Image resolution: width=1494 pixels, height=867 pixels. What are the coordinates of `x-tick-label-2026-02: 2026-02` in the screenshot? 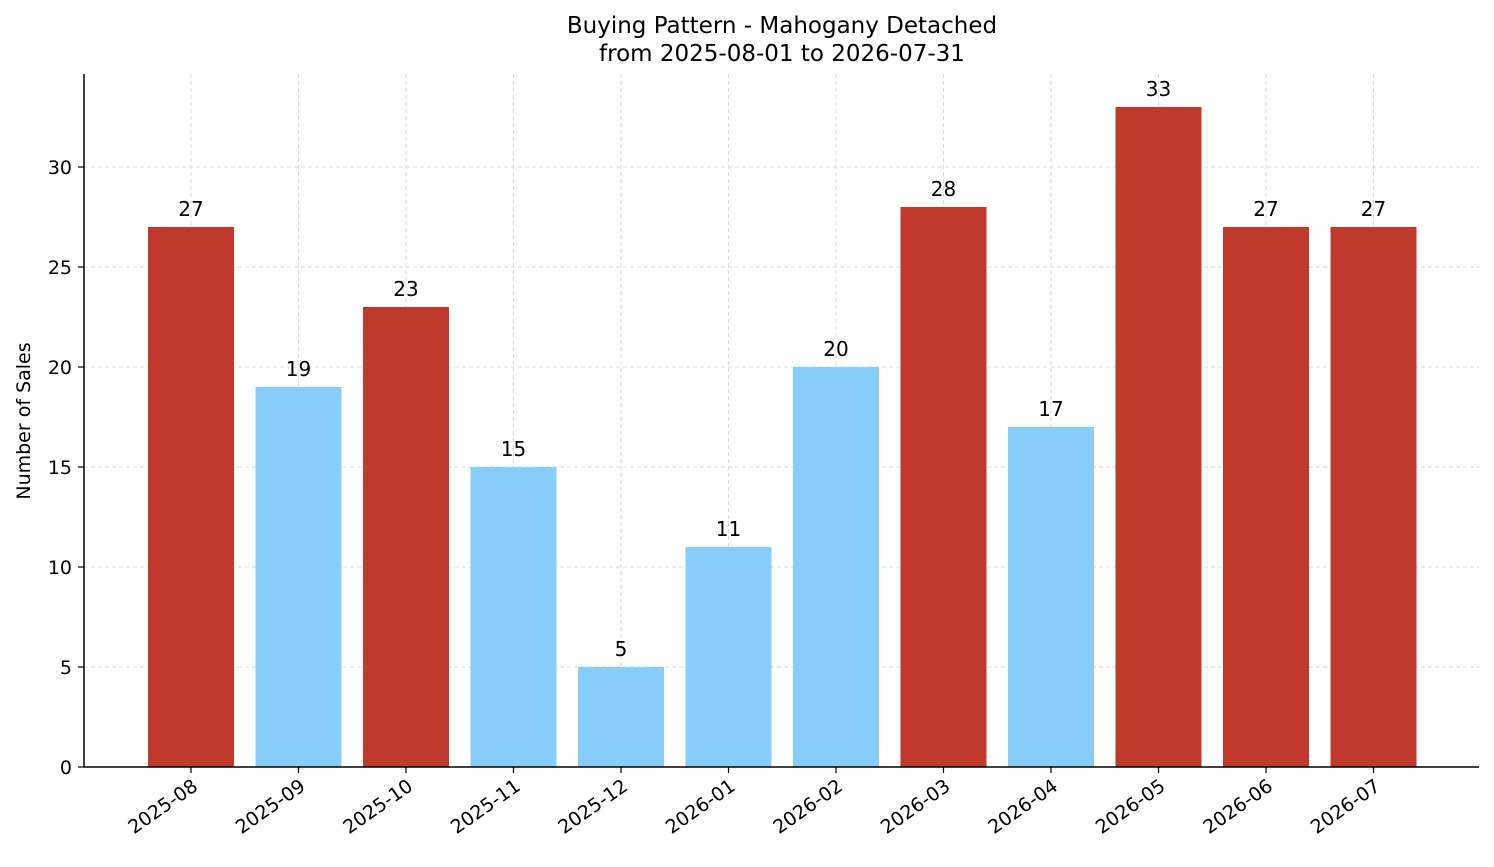 It's located at (808, 807).